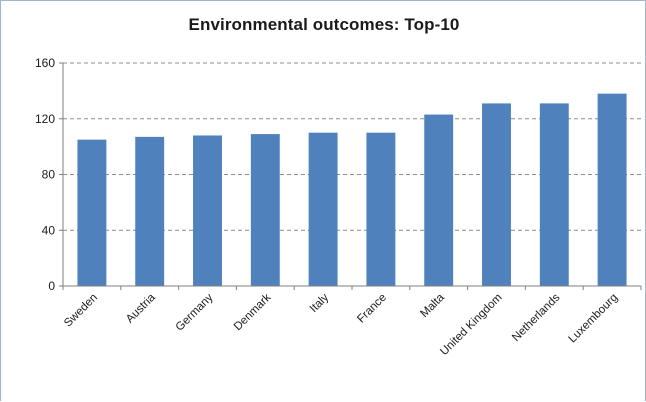 This screenshot has height=402, width=646. What do you see at coordinates (496, 194) in the screenshot?
I see `bar-united-kingdom` at bounding box center [496, 194].